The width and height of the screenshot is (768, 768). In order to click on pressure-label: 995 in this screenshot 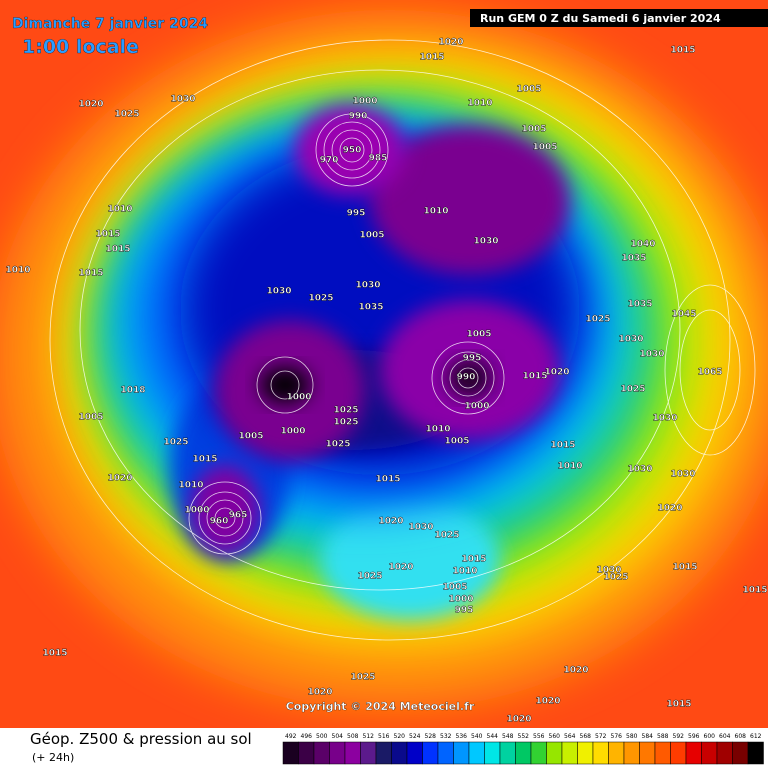, I will do `click(356, 214)`.